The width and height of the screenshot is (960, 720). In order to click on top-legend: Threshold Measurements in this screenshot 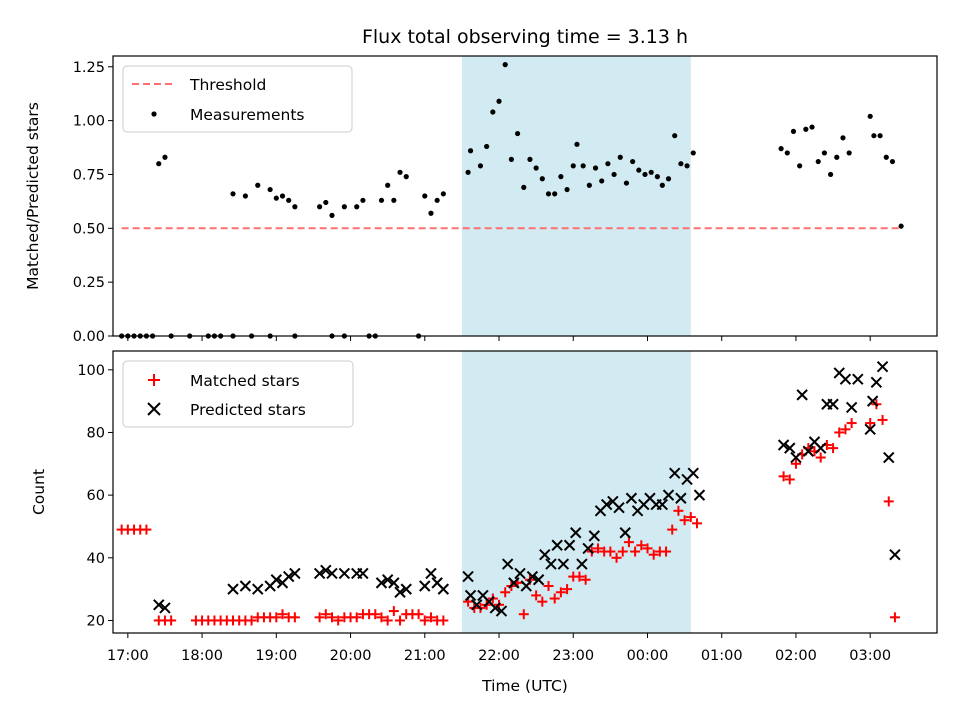, I will do `click(237, 99)`.